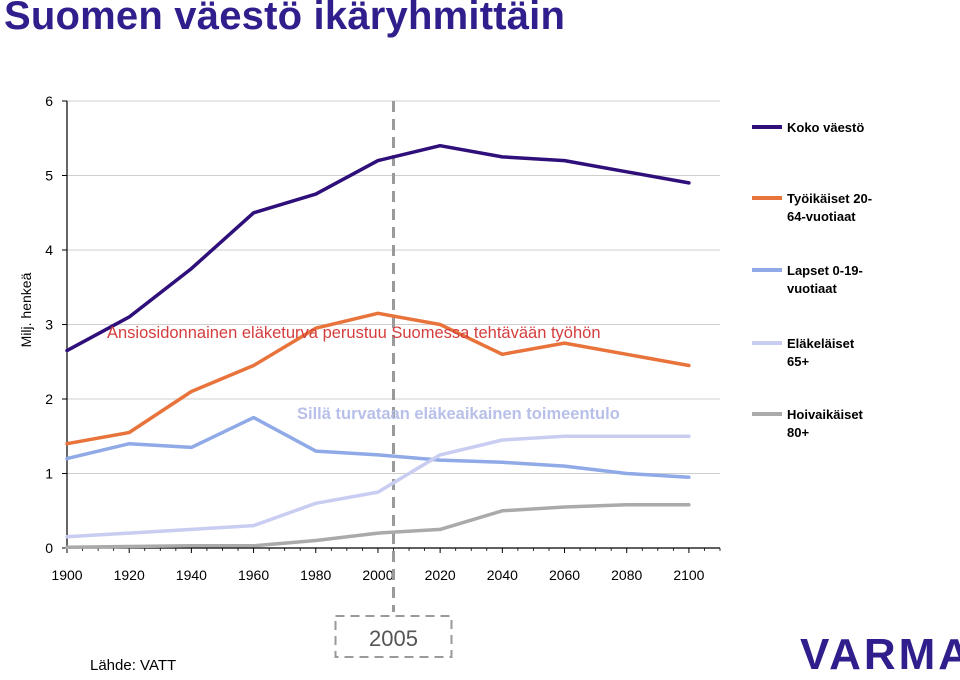 The image size is (960, 680). Describe the element at coordinates (829, 198) in the screenshot. I see `legend-label-2: Työikäiset 20-` at that location.